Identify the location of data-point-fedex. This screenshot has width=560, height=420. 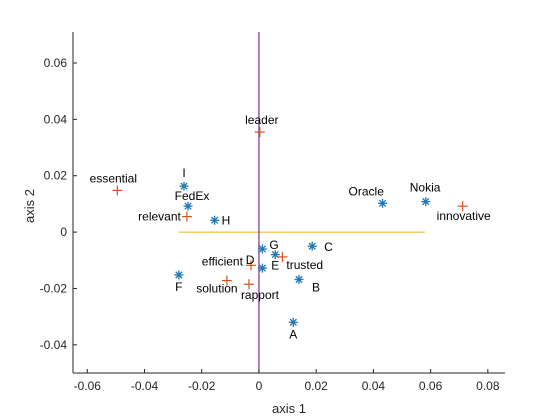
(188, 206).